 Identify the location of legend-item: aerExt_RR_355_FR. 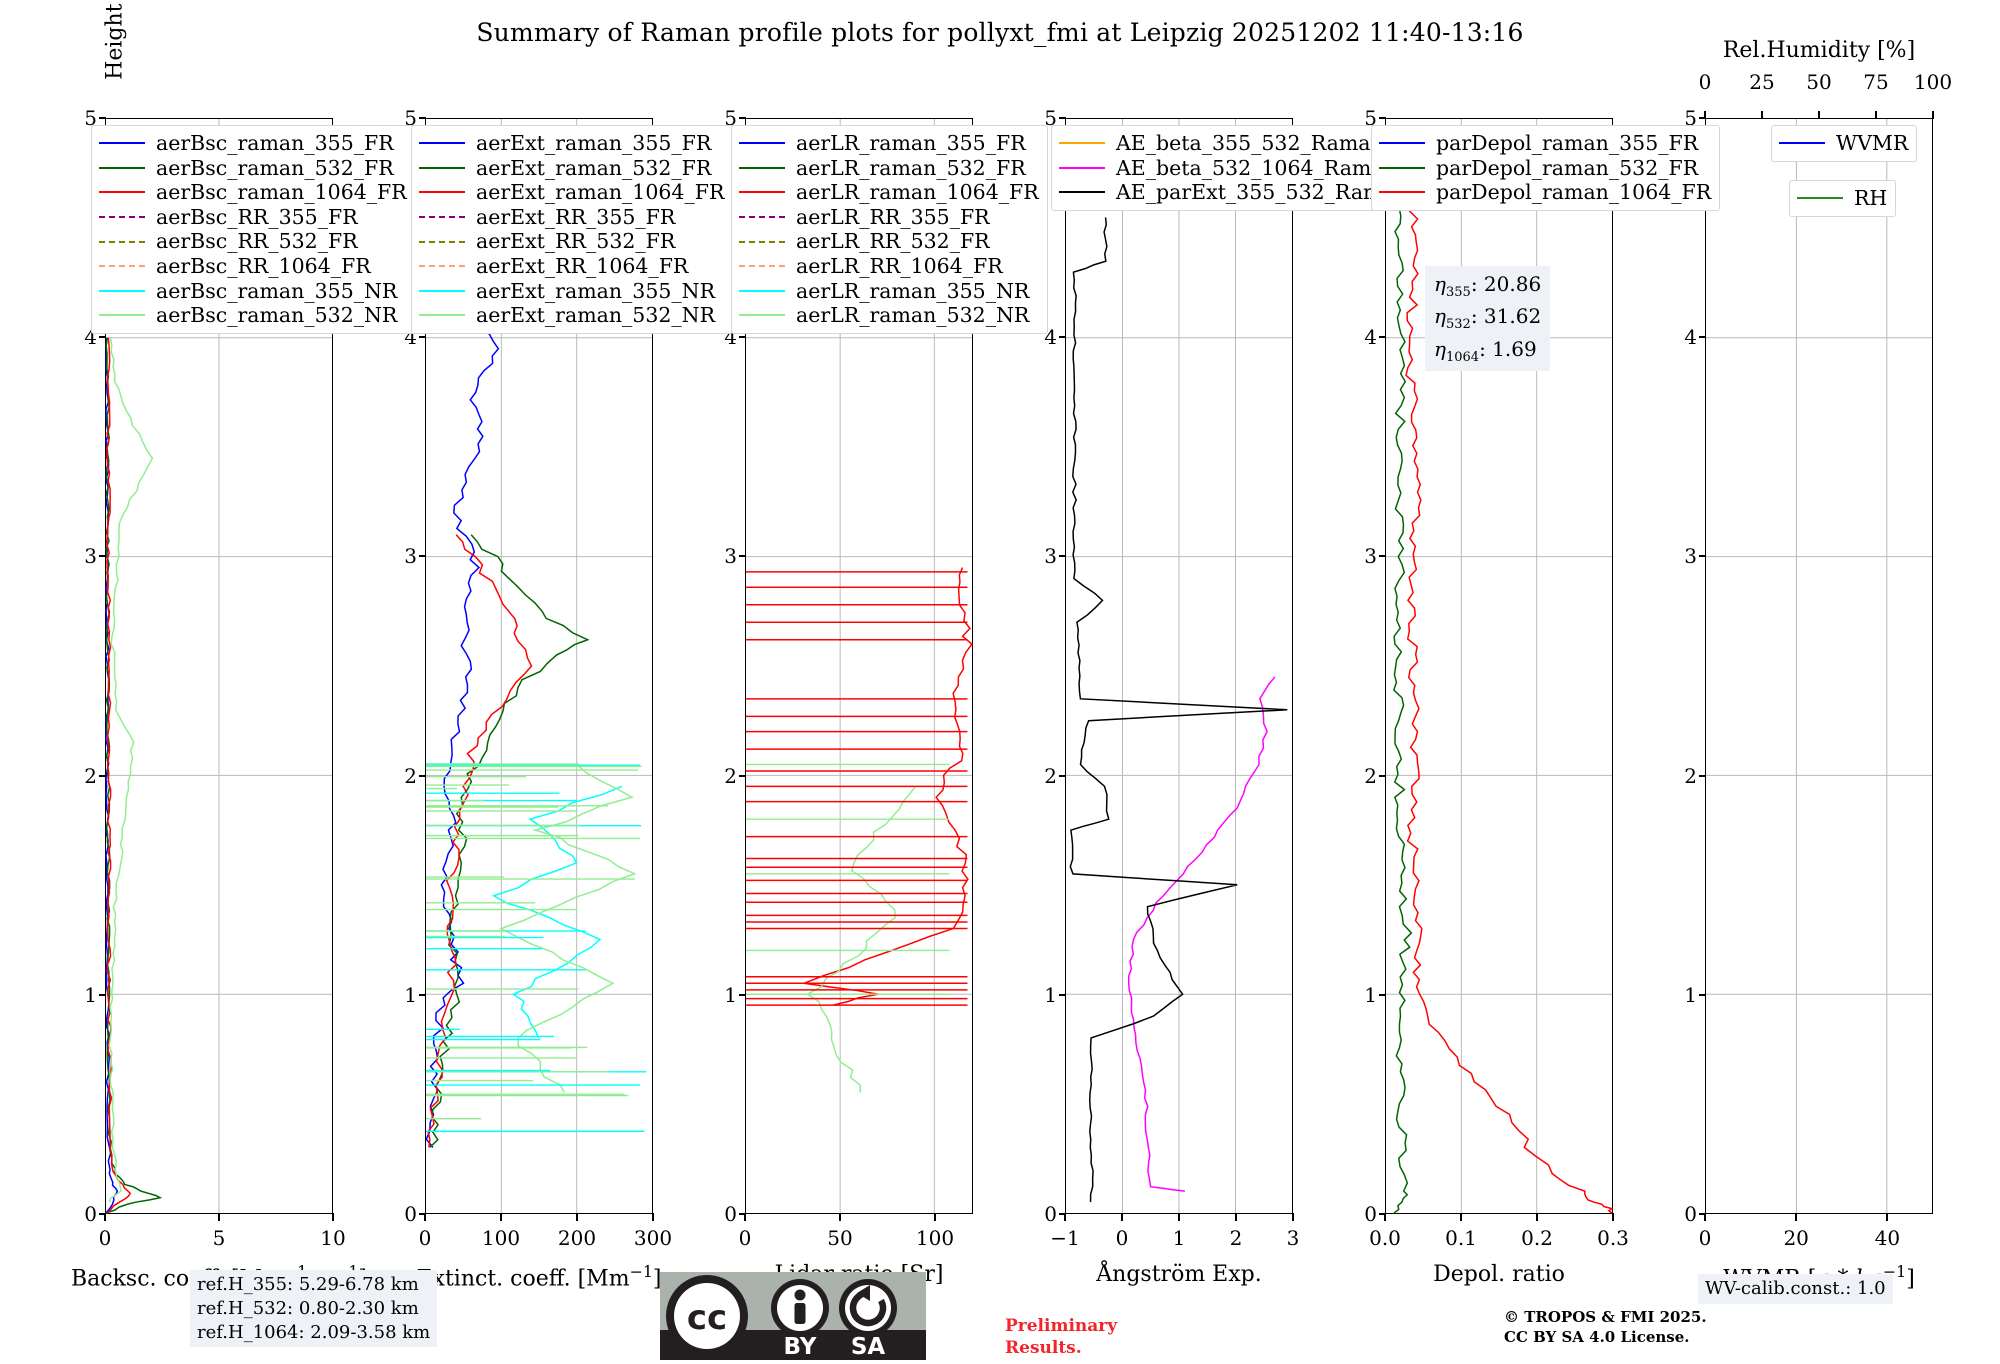
(571, 217).